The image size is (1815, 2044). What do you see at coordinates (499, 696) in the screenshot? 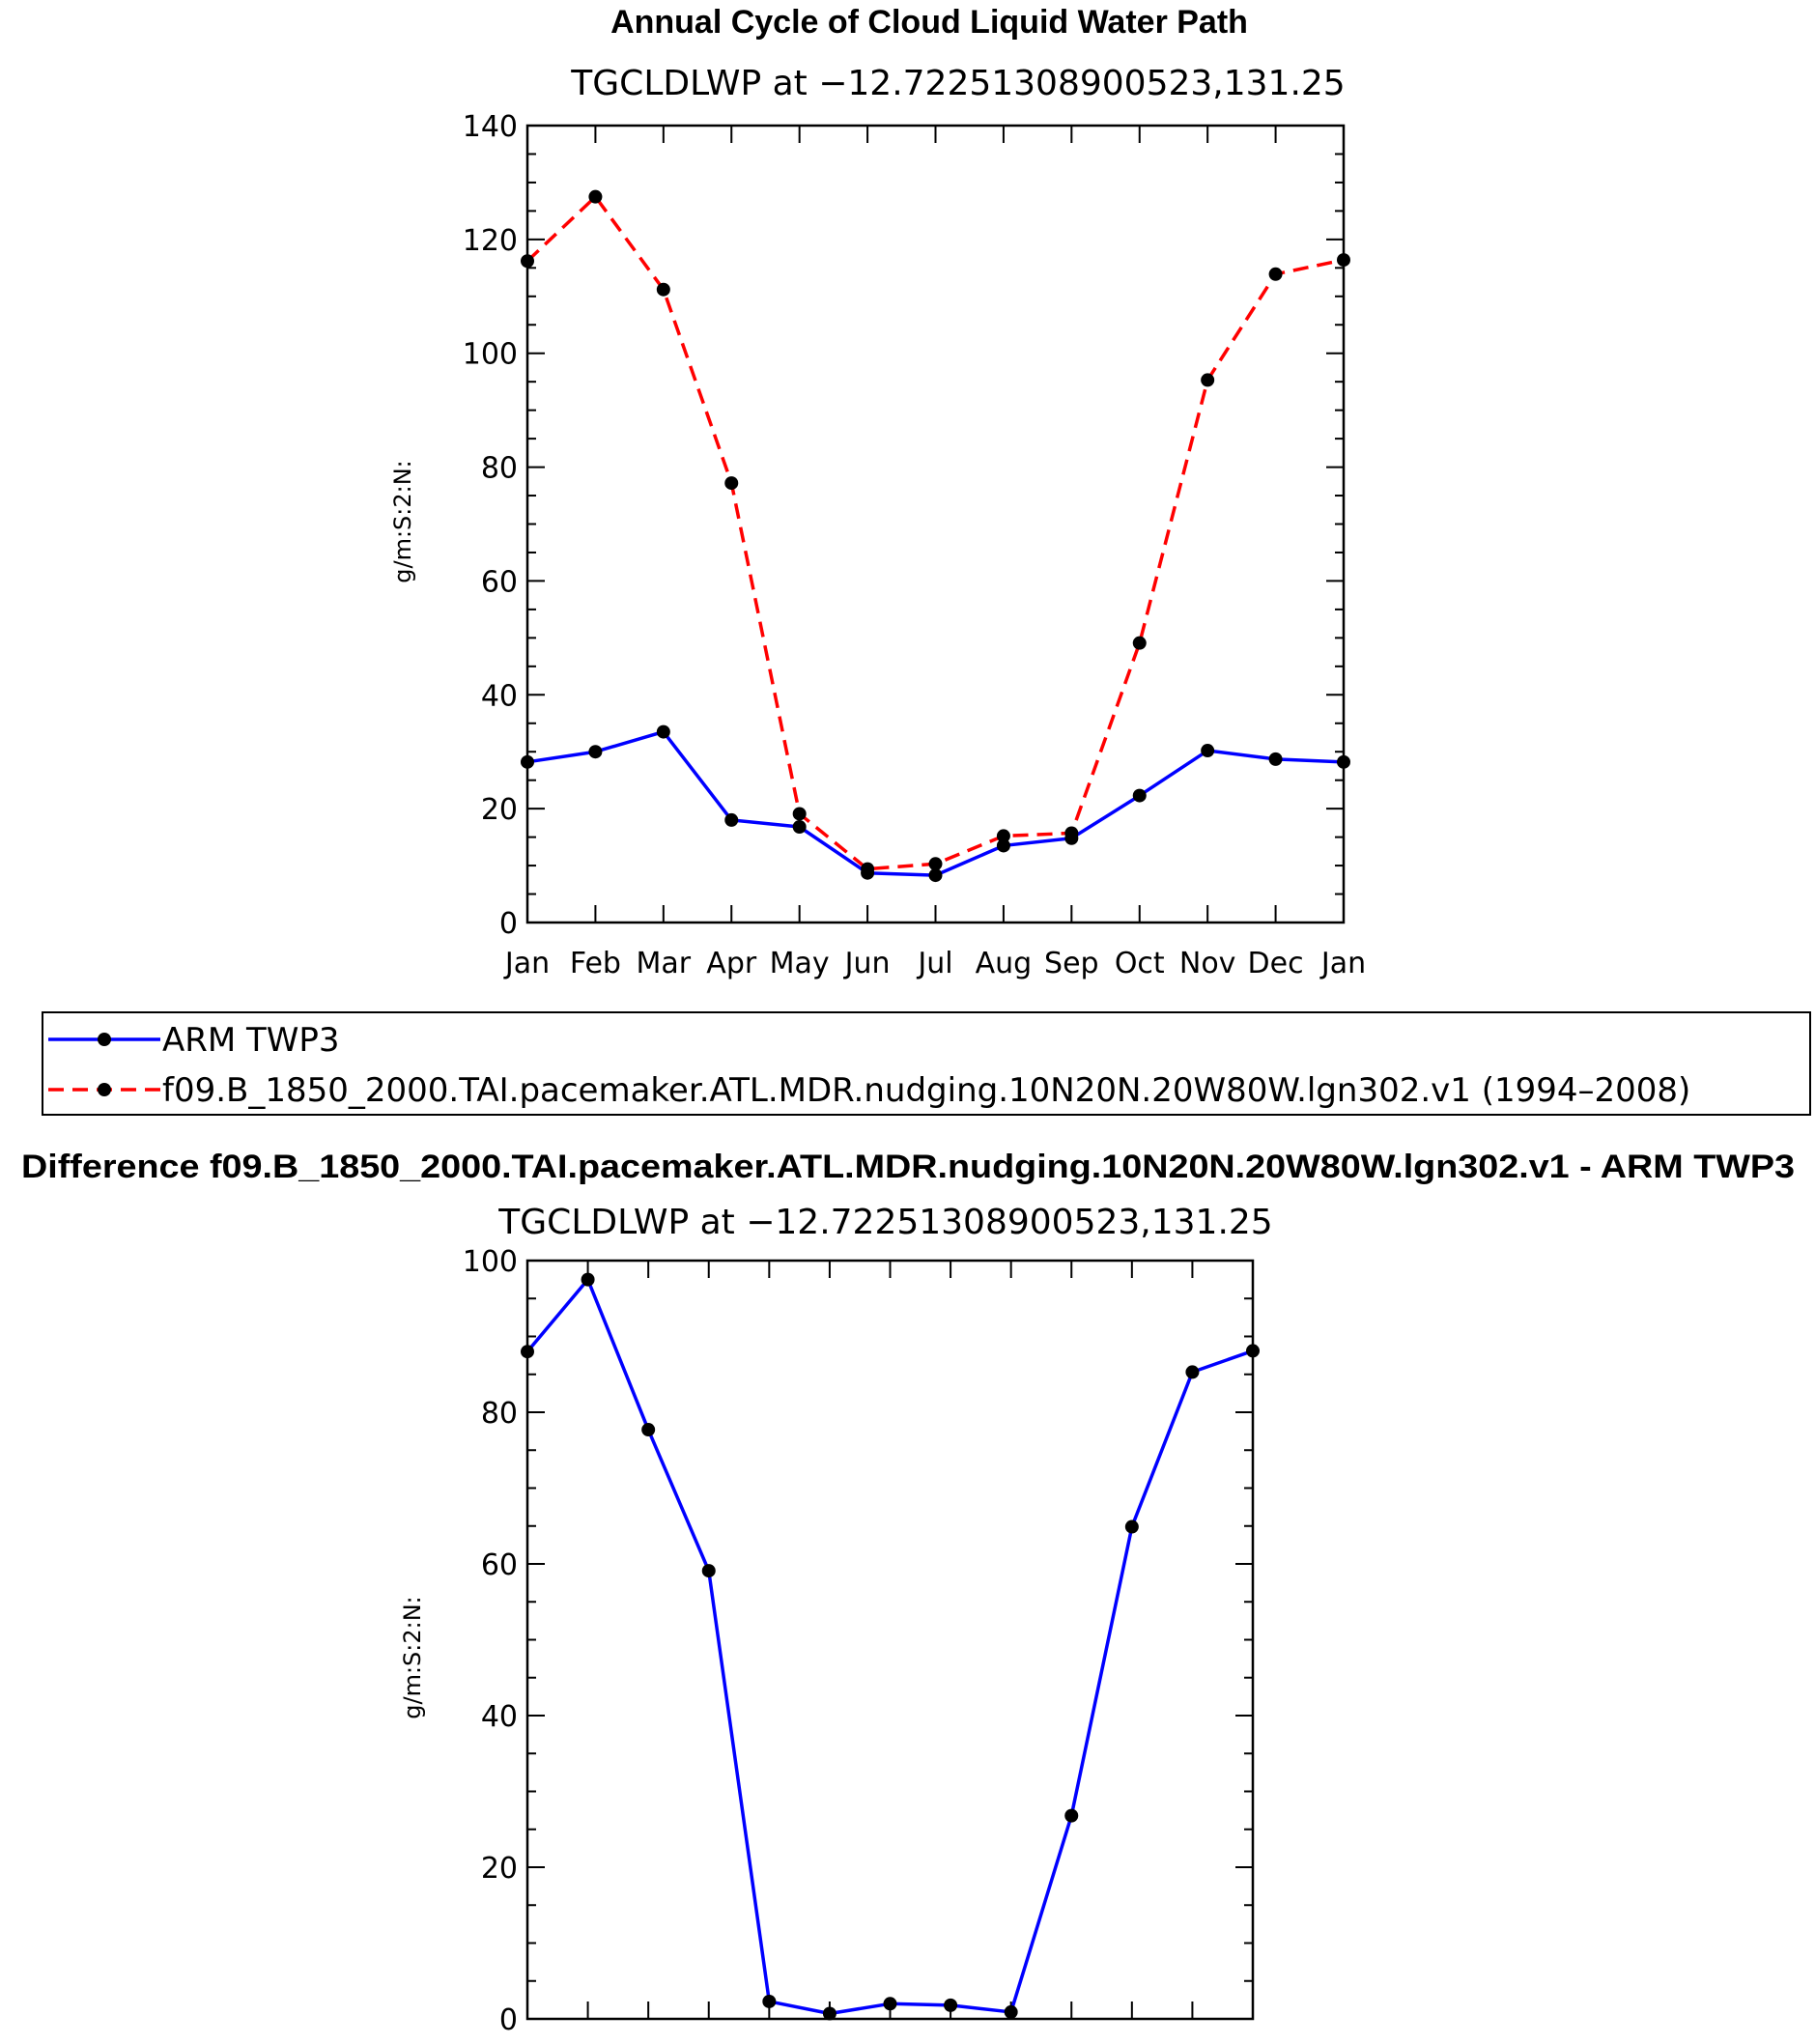
I see `top-ytick-label: 40` at bounding box center [499, 696].